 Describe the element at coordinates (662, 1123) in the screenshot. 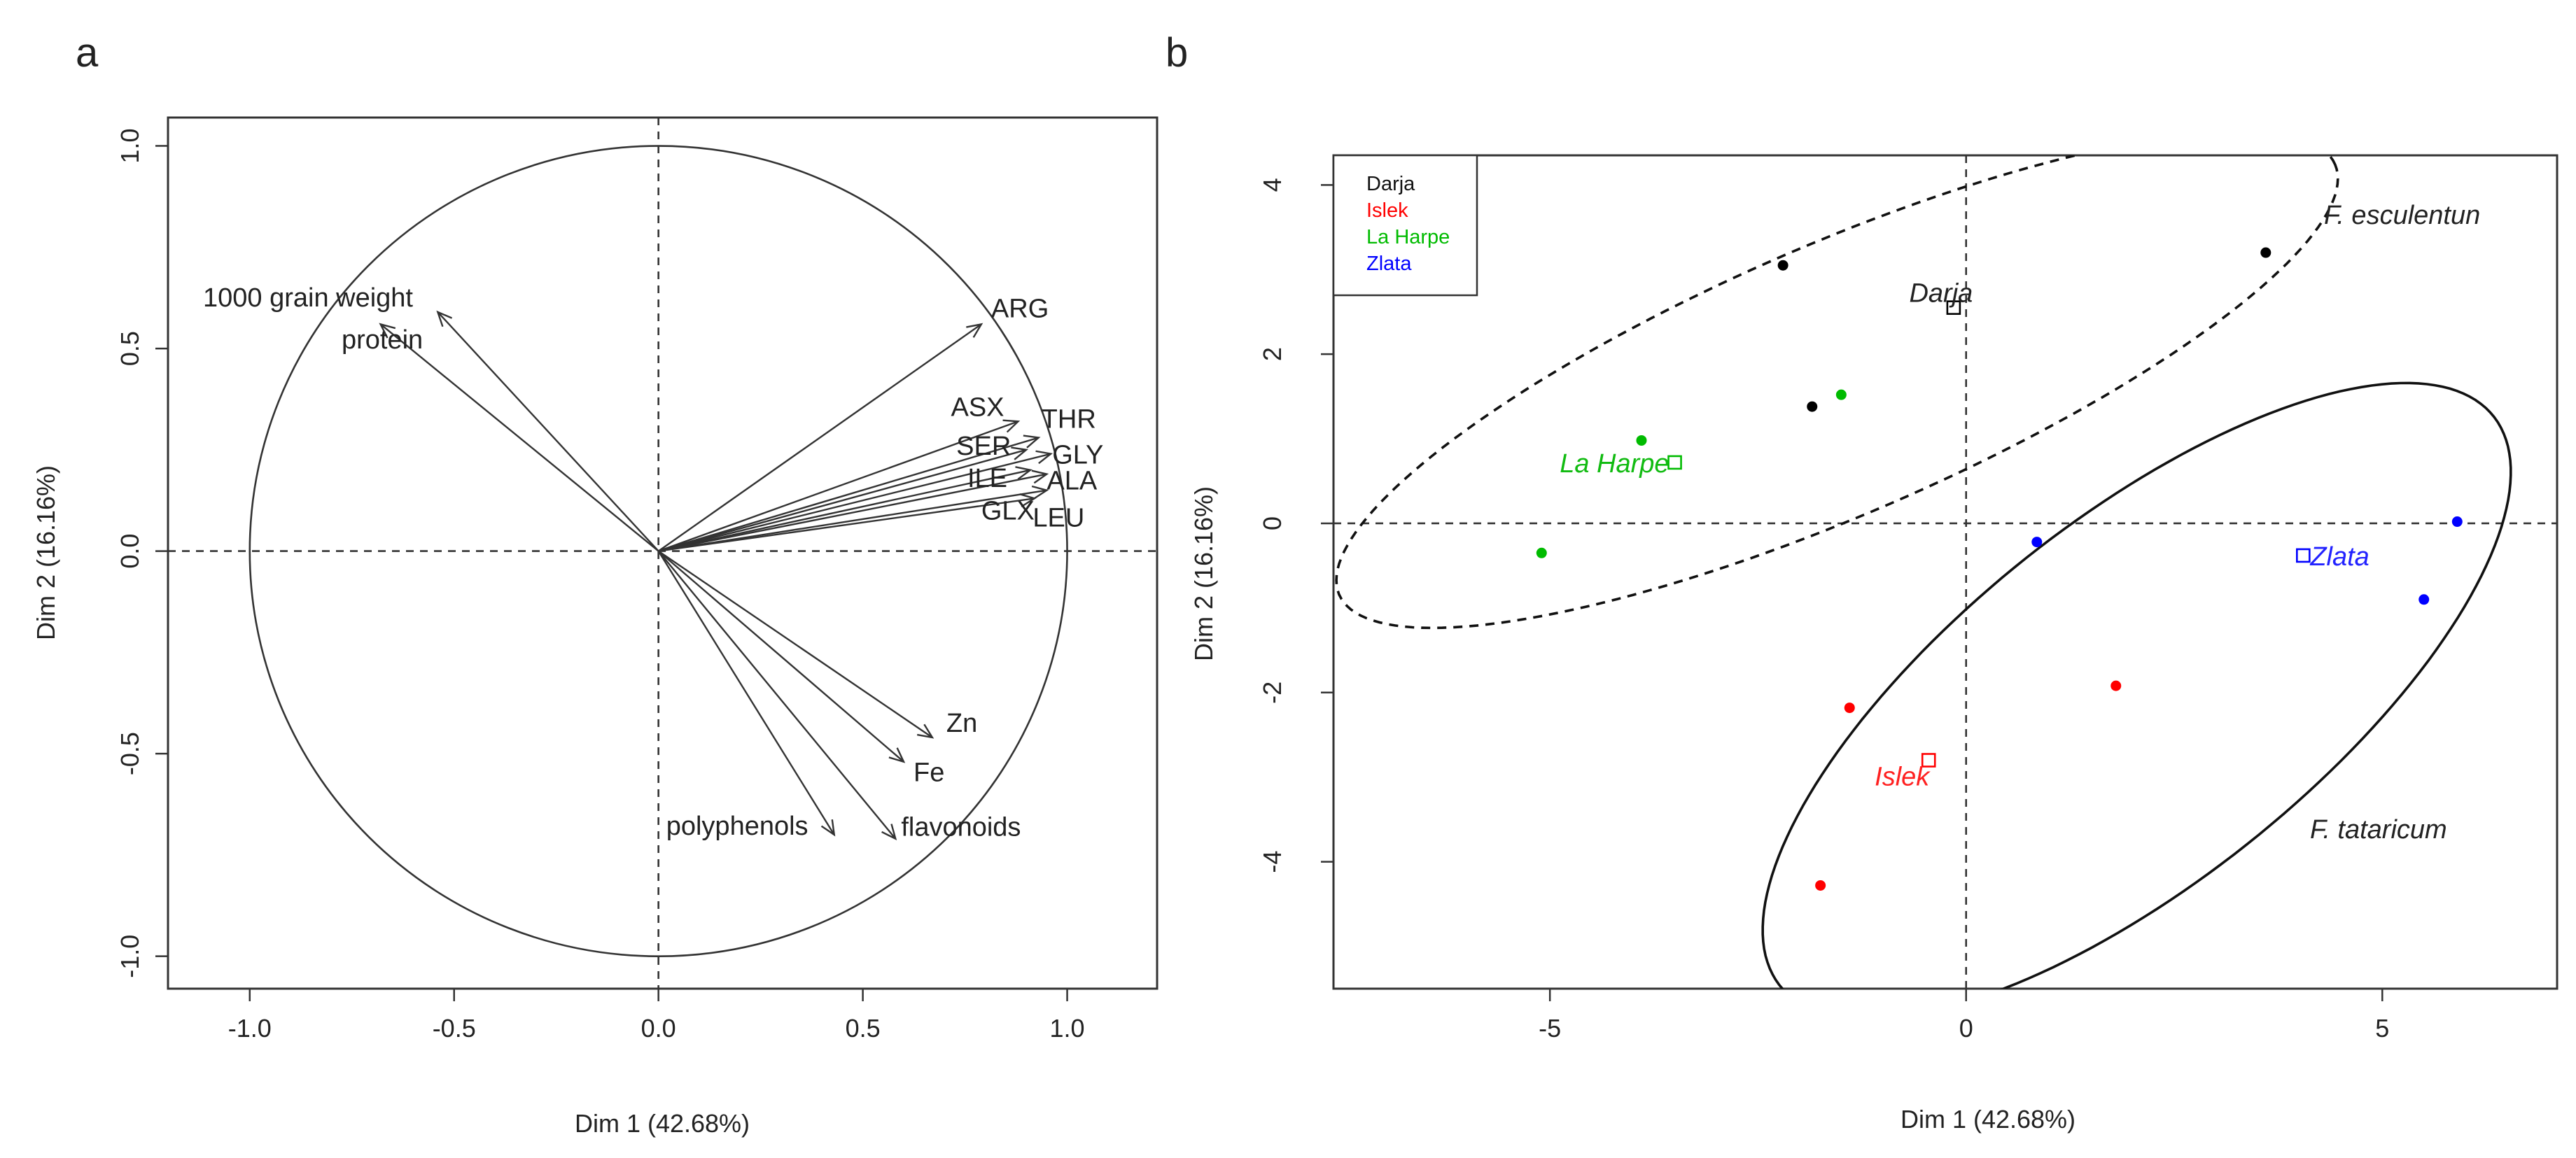

I see `x-axis-label-a: Dim 1 (42.68%)` at that location.